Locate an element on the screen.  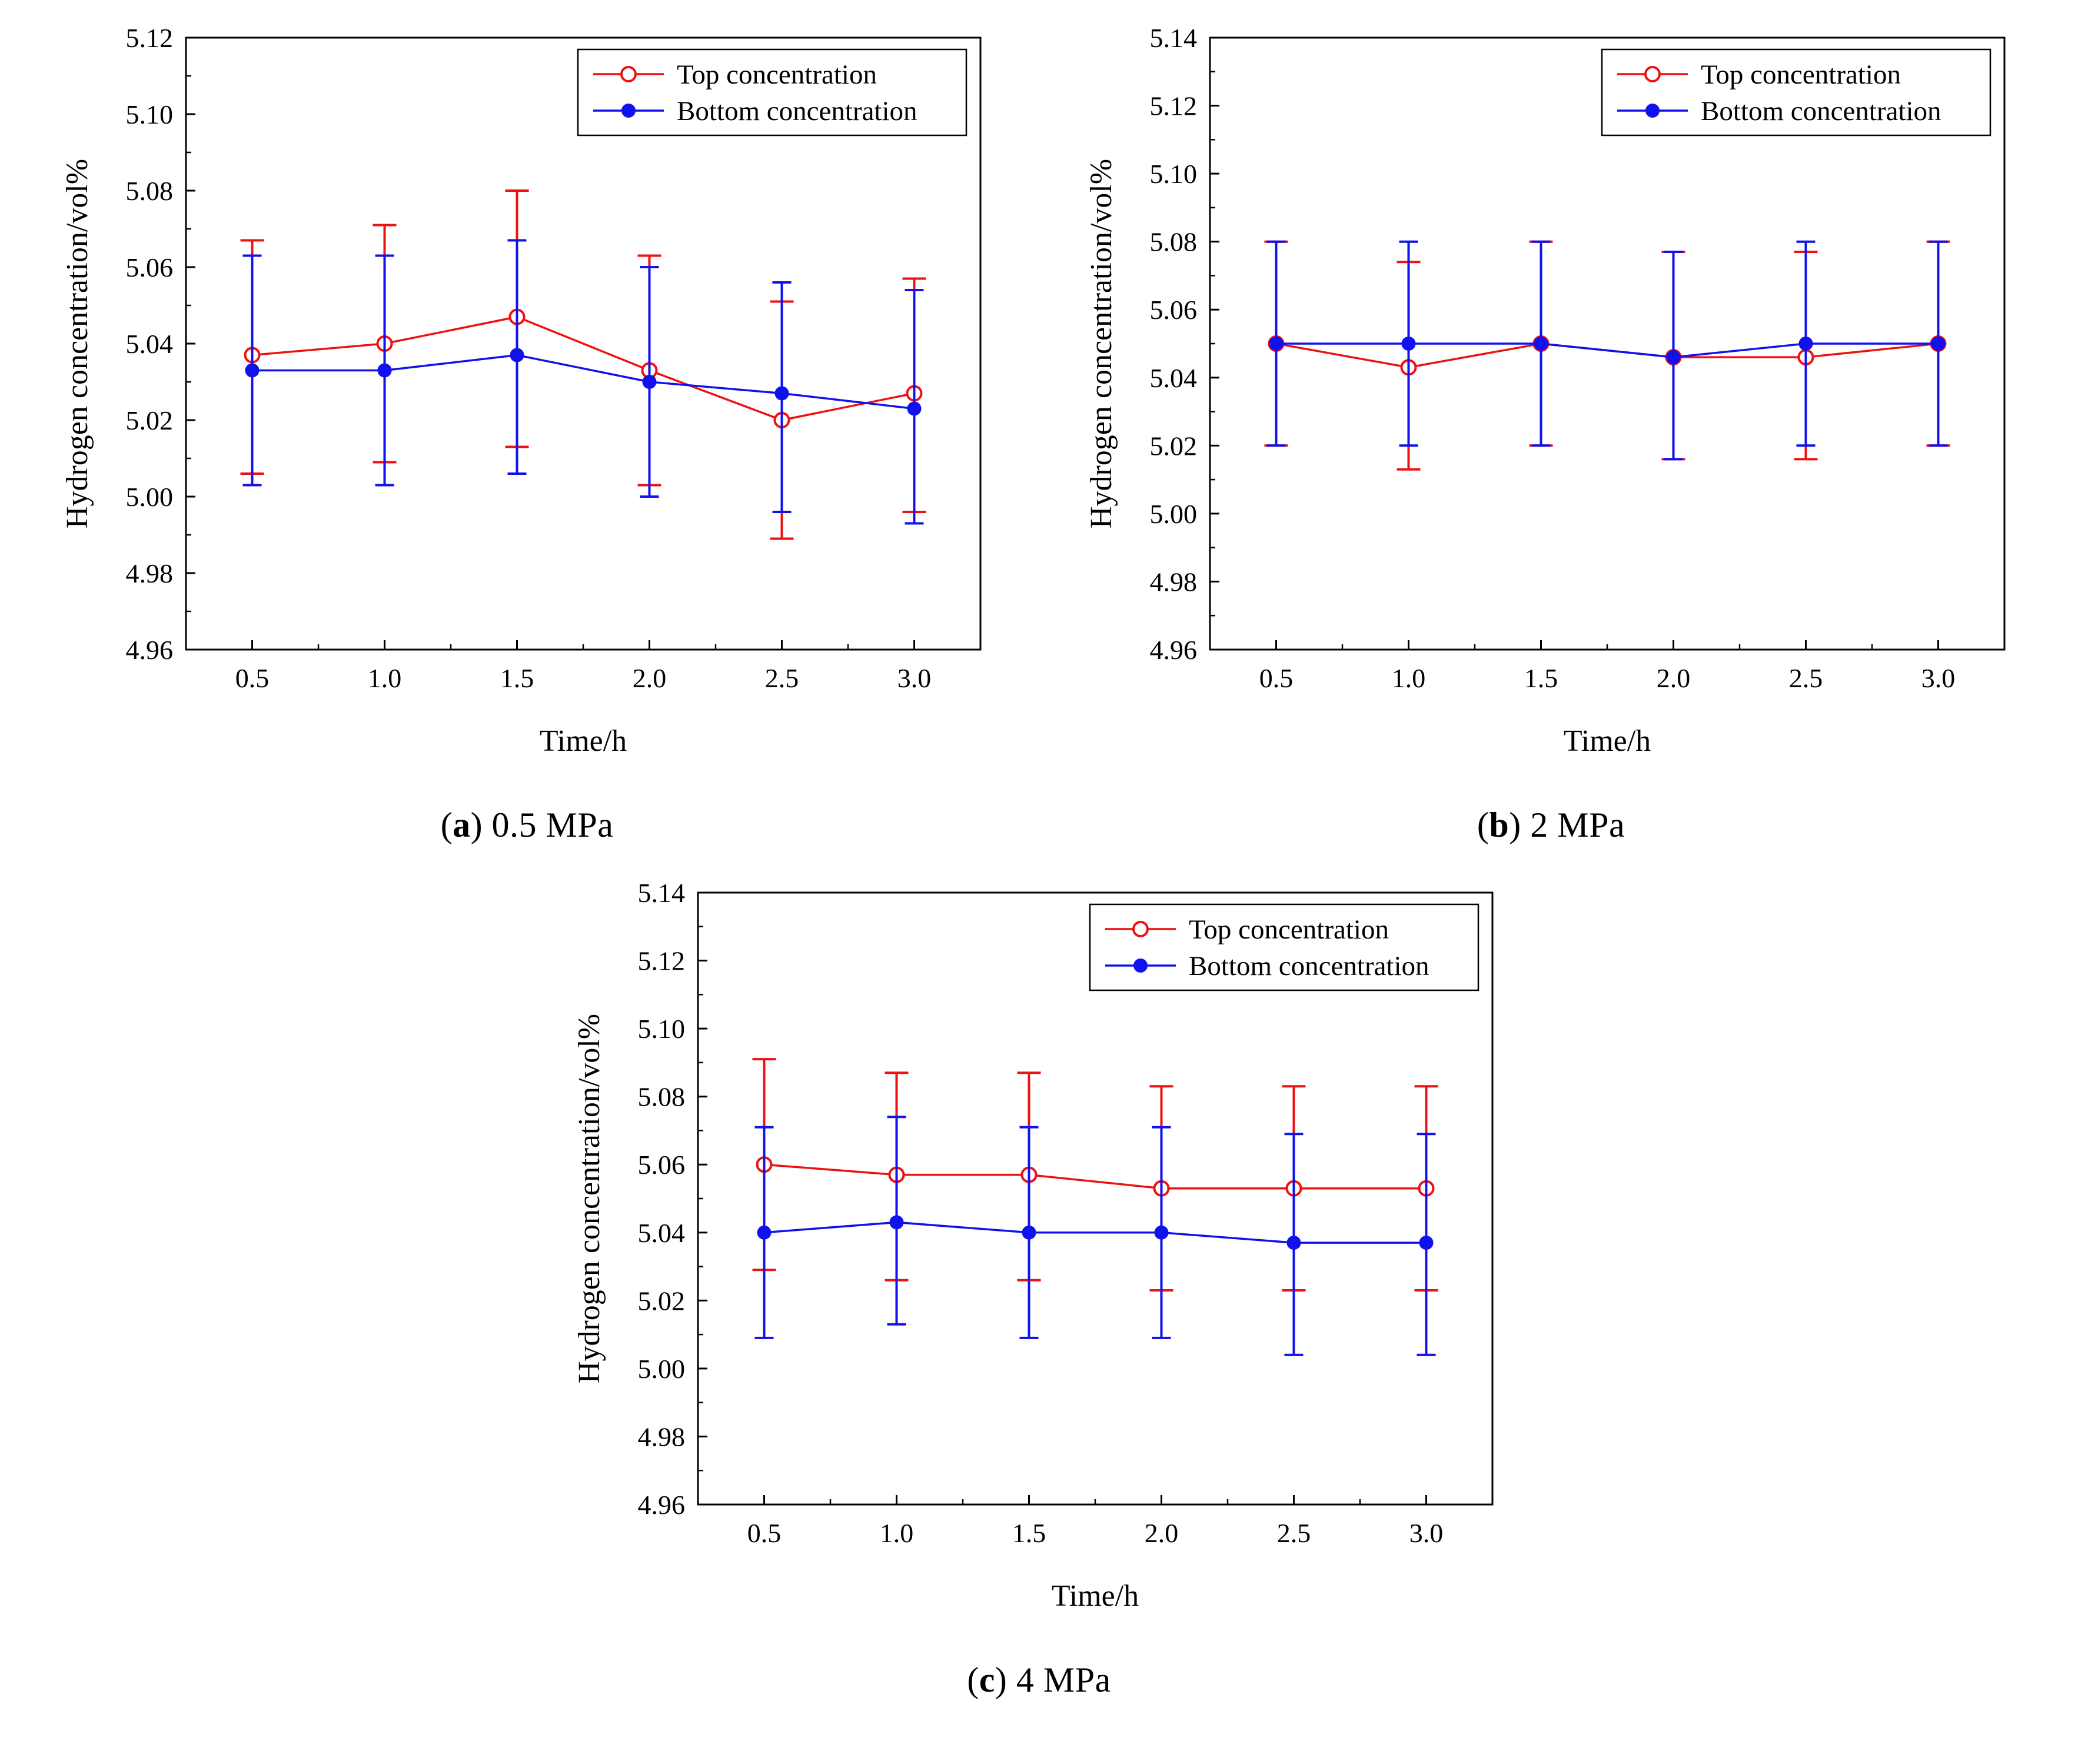
caption-label: 2 MPa is located at coordinates (1573, 825).